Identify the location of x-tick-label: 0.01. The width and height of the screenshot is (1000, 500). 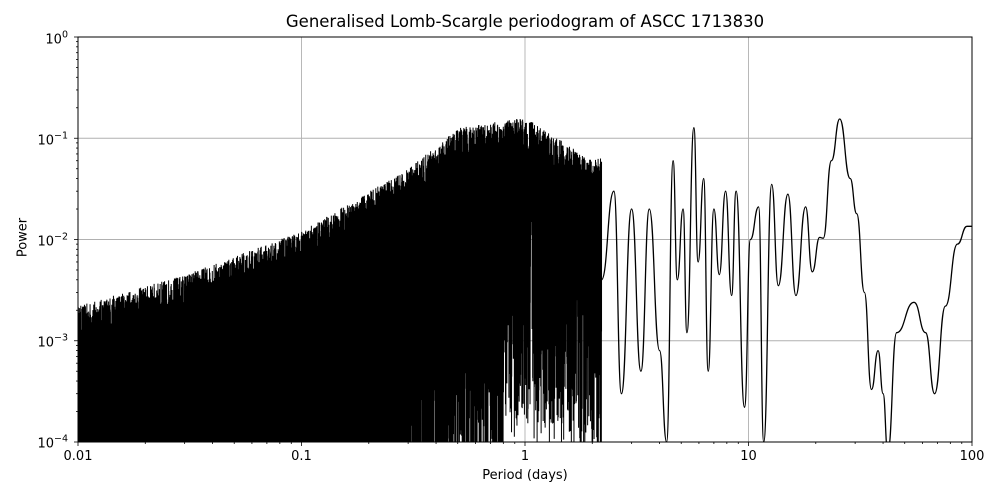
(78, 456).